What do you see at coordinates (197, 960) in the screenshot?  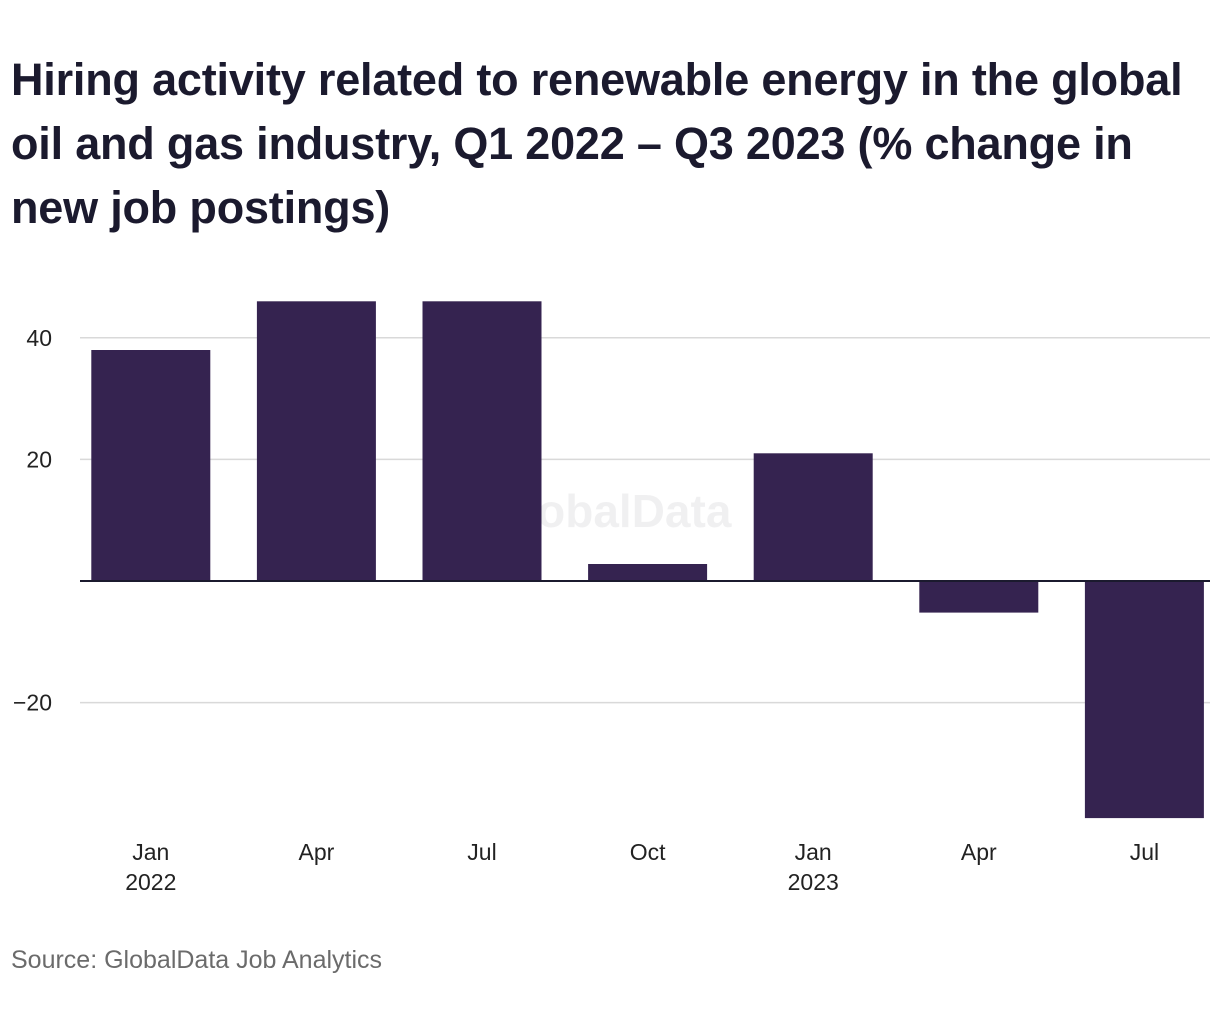 I see `source-note: Source: GlobalData Job Analytics` at bounding box center [197, 960].